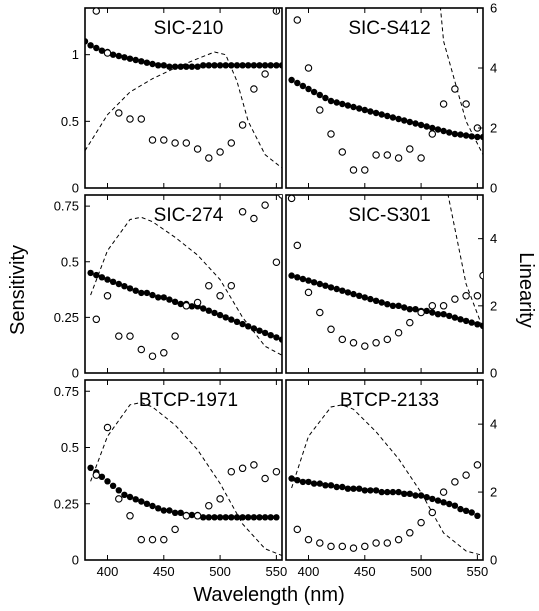 Image resolution: width=539 pixels, height=611 pixels. What do you see at coordinates (75, 373) in the screenshot?
I see `y-tick-label-left: 0` at bounding box center [75, 373].